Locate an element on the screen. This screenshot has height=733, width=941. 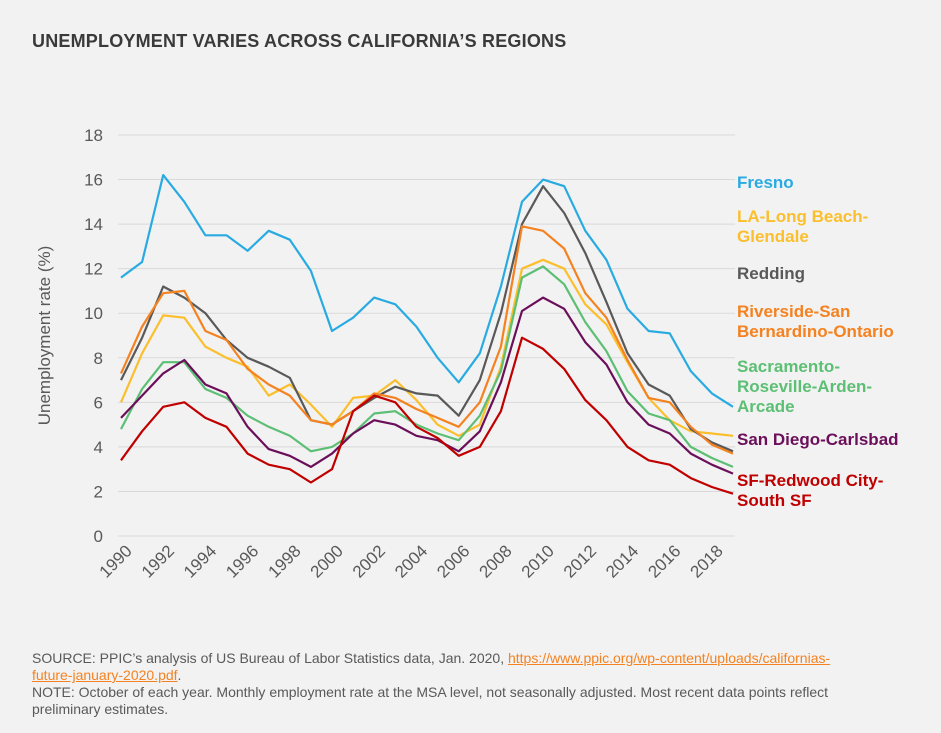
y-tick-label: 4 is located at coordinates (98, 447).